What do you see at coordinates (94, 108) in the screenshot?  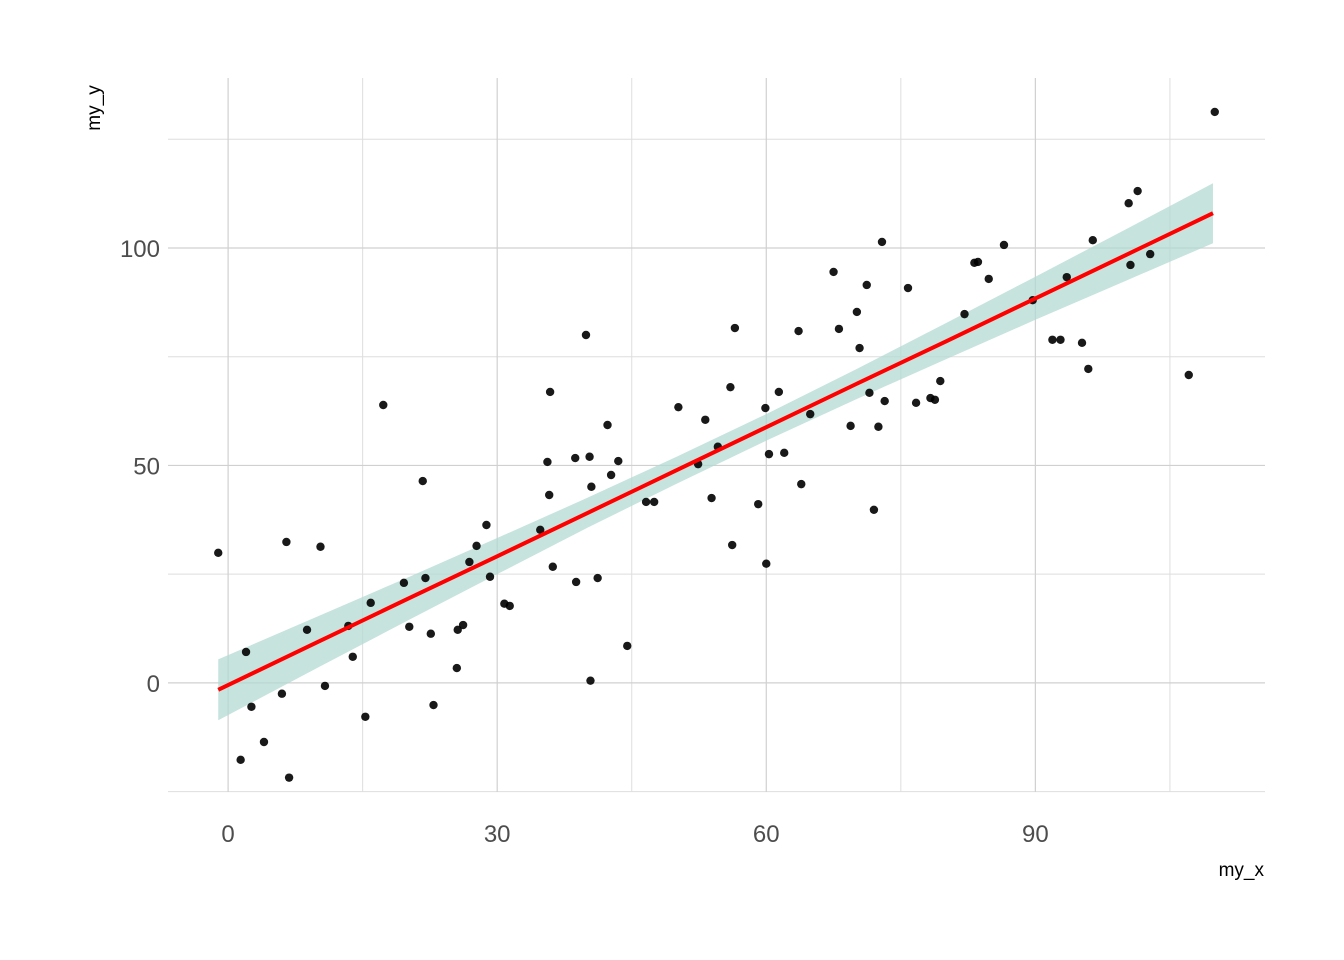 I see `y-axis-label: my_y` at bounding box center [94, 108].